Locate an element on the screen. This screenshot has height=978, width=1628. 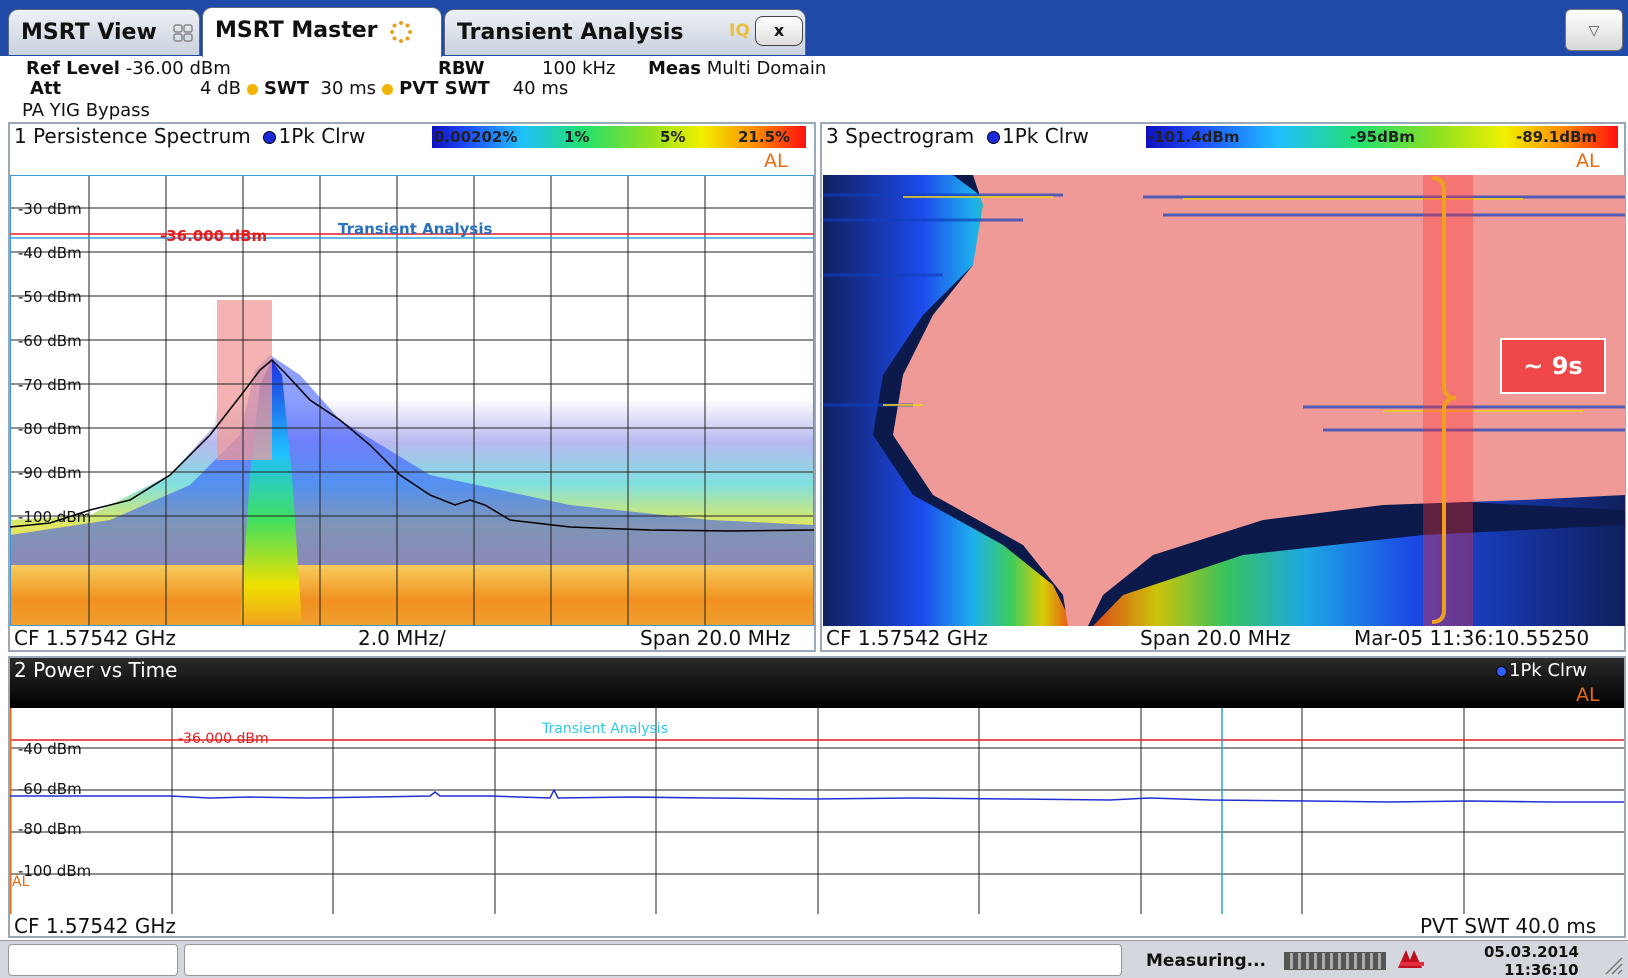
tab-transient-analysis-label: Transient Analysis is located at coordinates (570, 32).